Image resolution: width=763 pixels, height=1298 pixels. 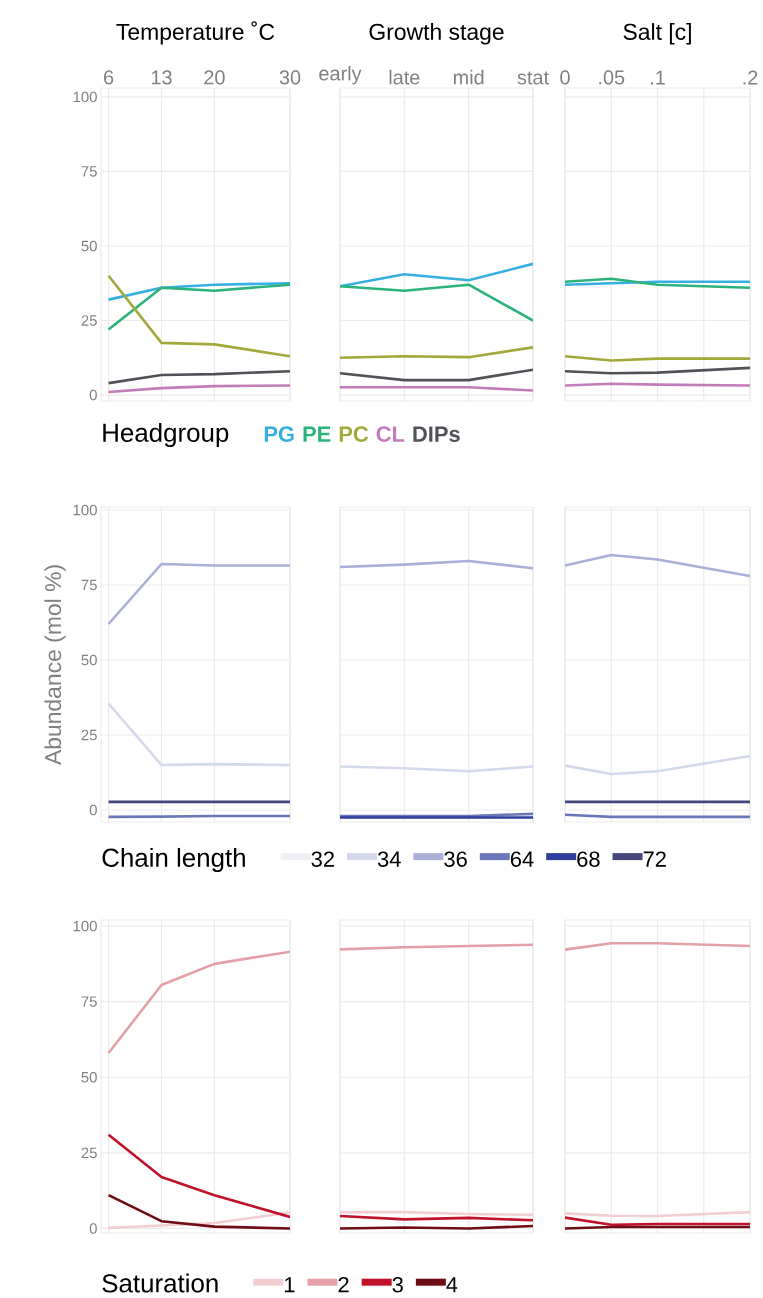 What do you see at coordinates (657, 34) in the screenshot?
I see `chart-title: Salt [c]` at bounding box center [657, 34].